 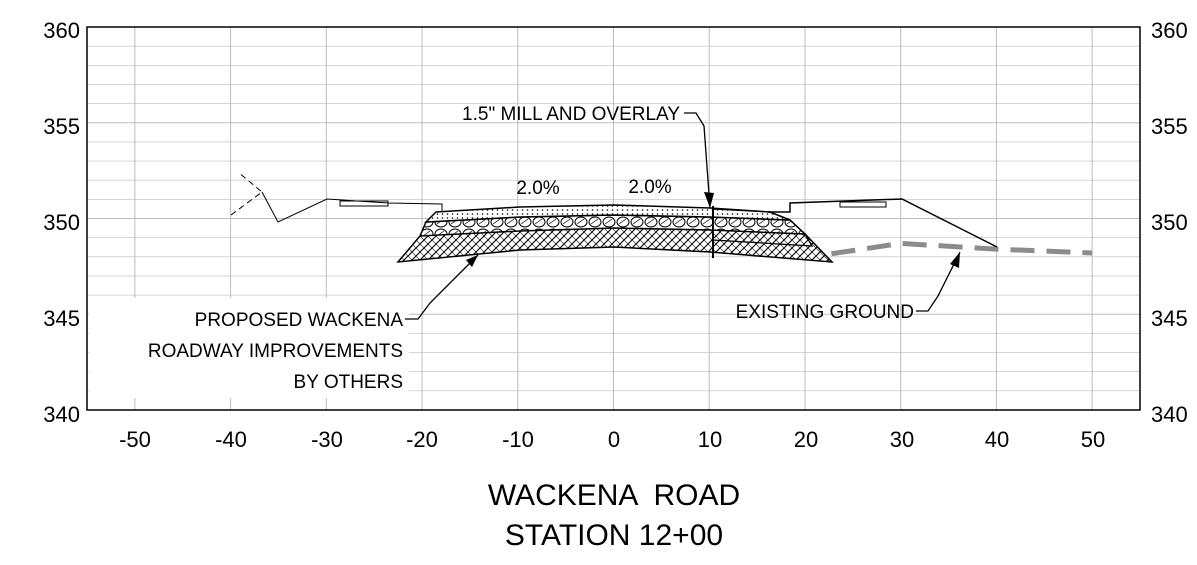 What do you see at coordinates (135, 439) in the screenshot?
I see `x-tick-minus-50: -50` at bounding box center [135, 439].